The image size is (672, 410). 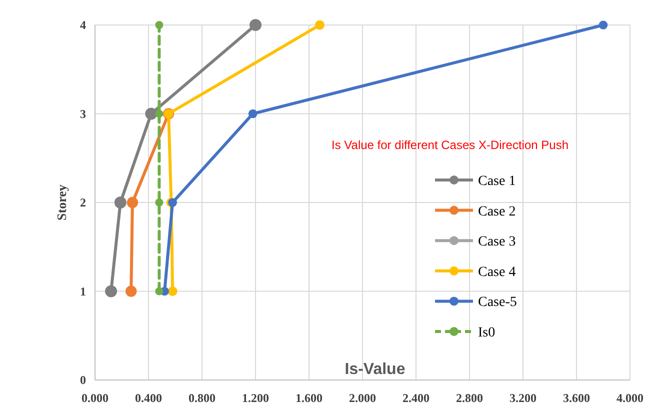 I want to click on x-tick-label: 0.800, so click(x=202, y=398).